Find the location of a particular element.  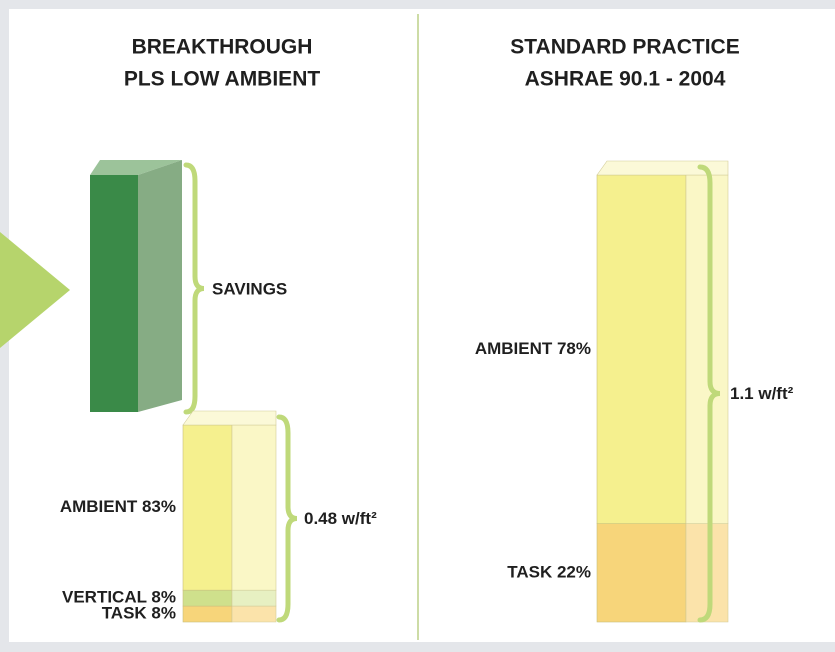

chart-title: ASHRAE 90.1 - 2004 is located at coordinates (625, 79).